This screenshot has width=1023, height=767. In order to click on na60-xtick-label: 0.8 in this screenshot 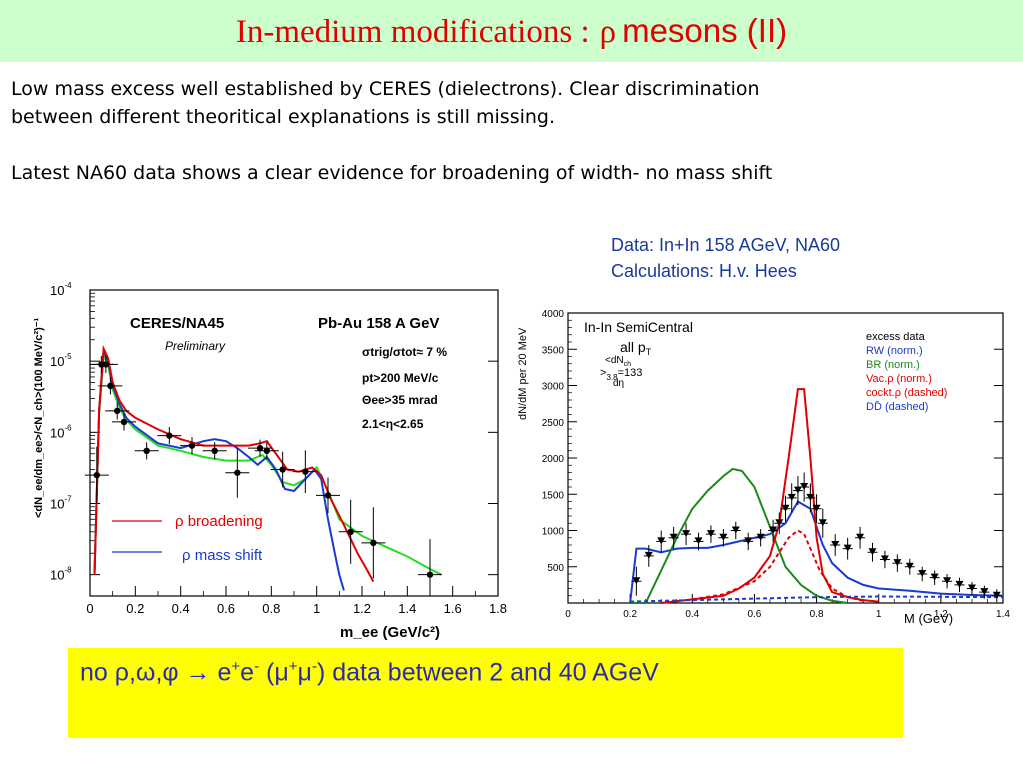, I will do `click(817, 614)`.